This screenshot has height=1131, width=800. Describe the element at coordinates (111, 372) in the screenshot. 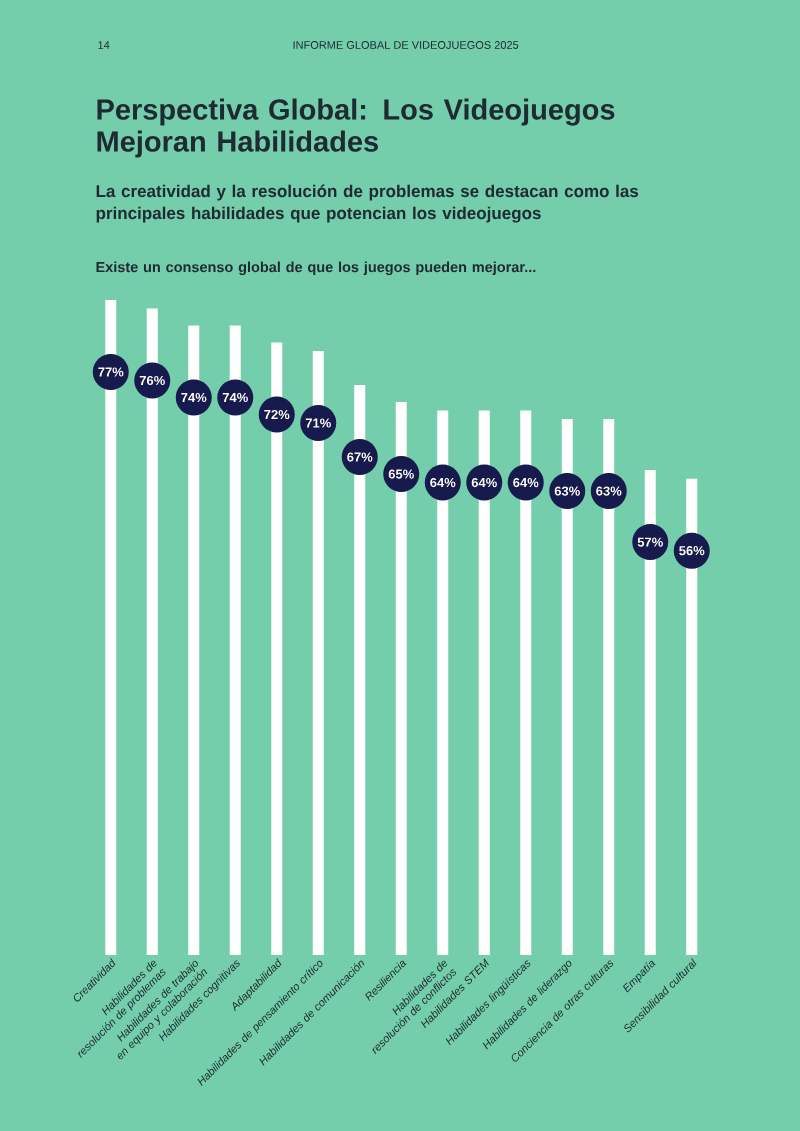

I see `data-label: 77%` at that location.